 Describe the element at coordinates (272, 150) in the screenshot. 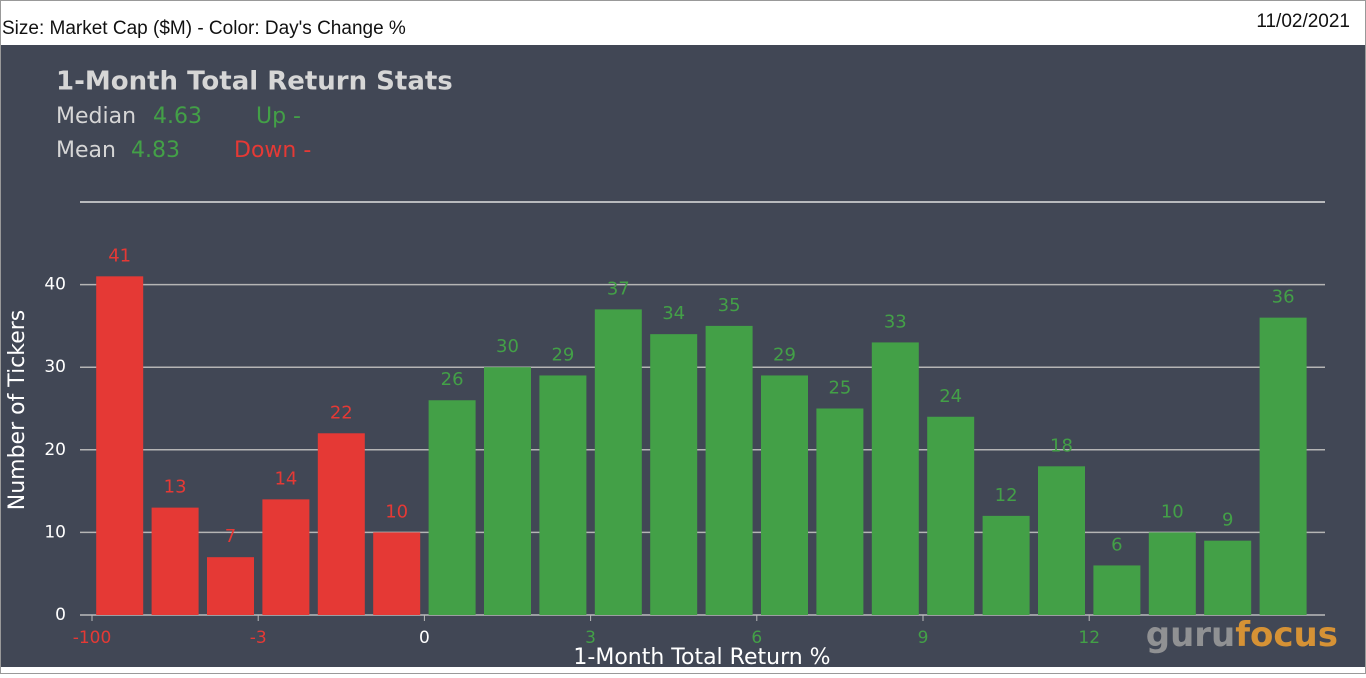

I see `stat-down: Down -` at that location.